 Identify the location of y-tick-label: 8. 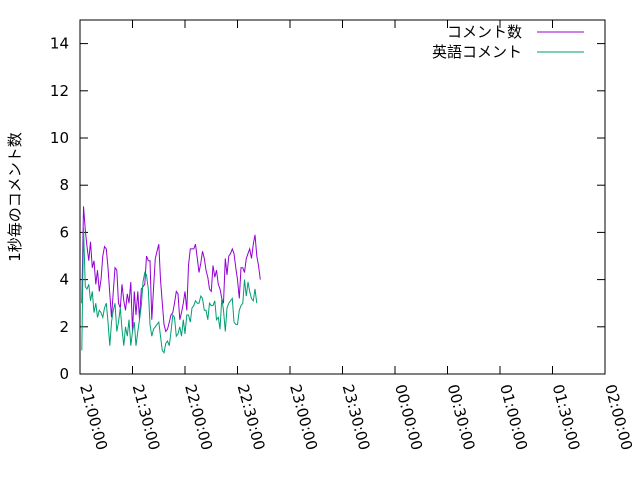
(64, 185).